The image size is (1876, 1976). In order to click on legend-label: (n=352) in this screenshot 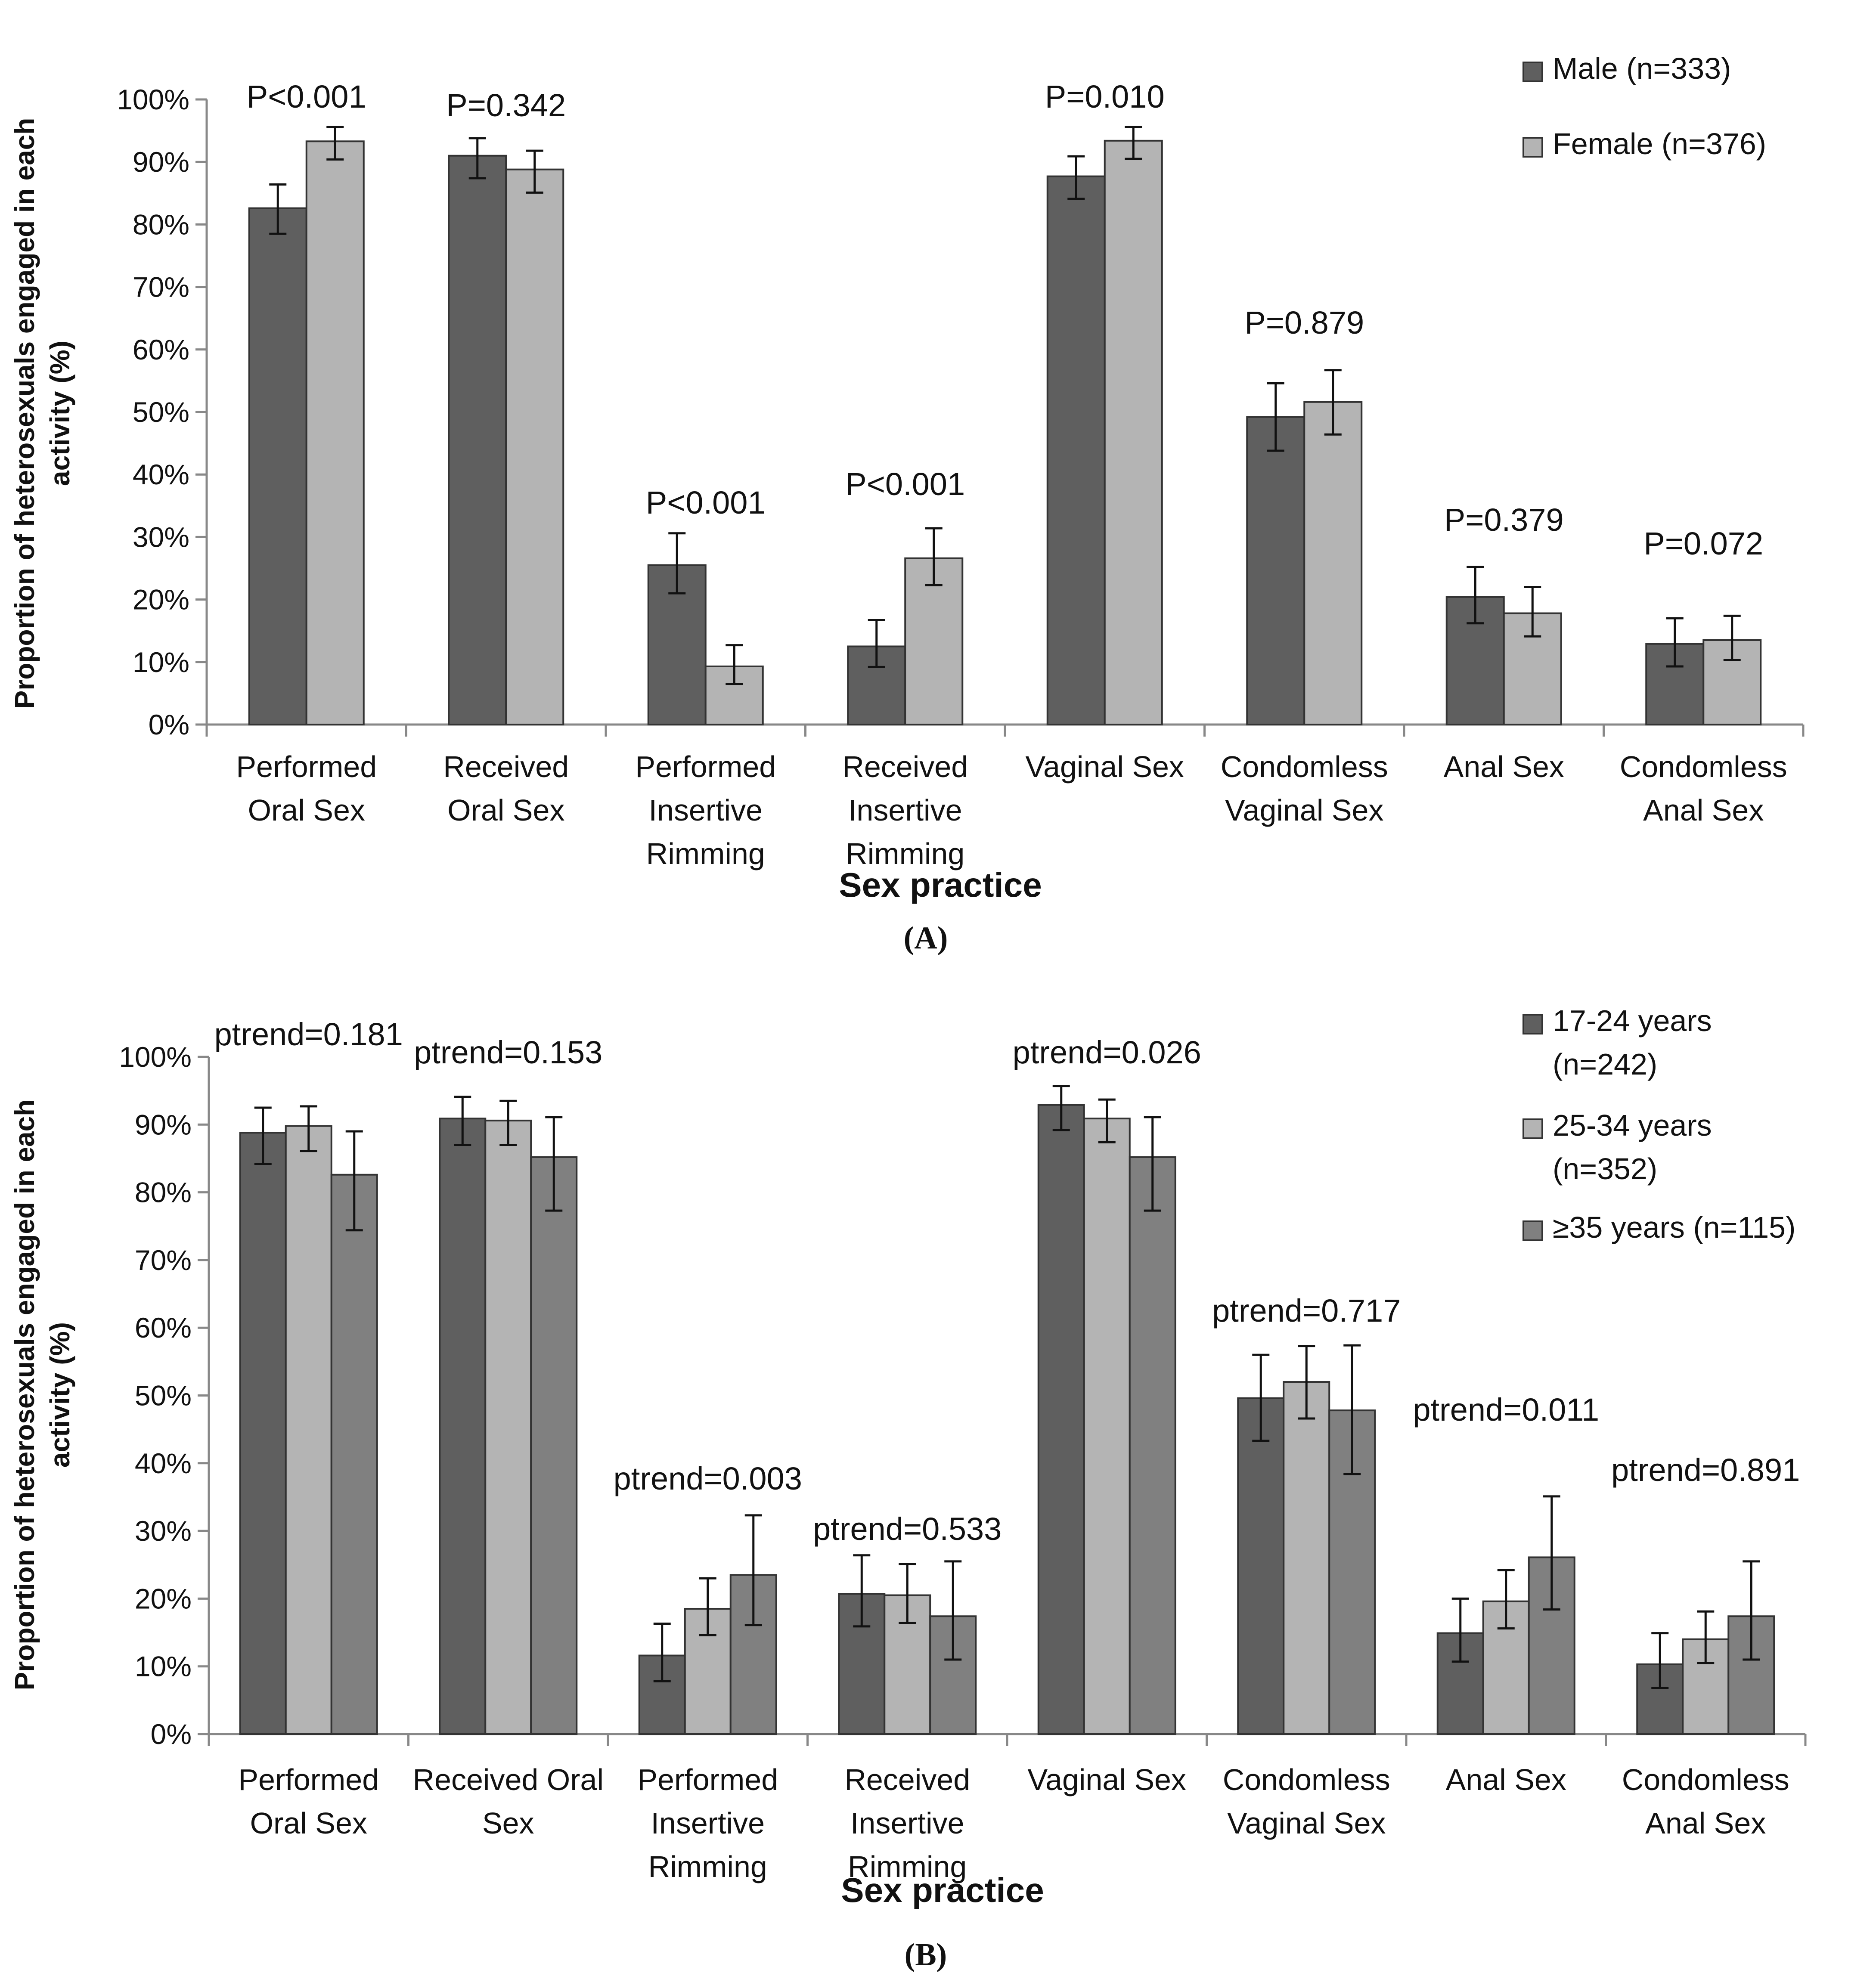, I will do `click(1605, 1169)`.